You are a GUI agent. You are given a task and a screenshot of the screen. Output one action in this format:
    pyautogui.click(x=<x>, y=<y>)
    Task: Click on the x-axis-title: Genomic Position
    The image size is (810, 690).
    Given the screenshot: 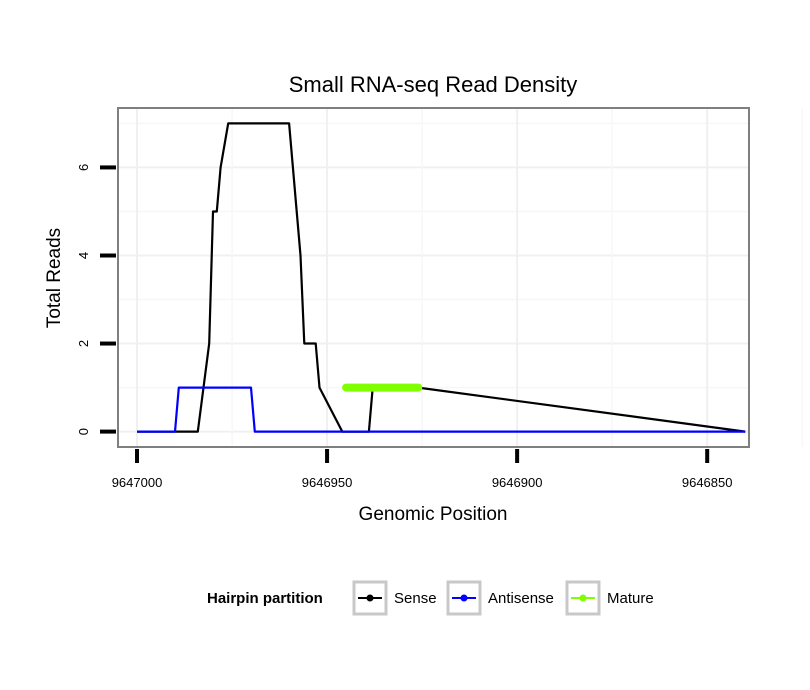 What is the action you would take?
    pyautogui.click(x=433, y=514)
    